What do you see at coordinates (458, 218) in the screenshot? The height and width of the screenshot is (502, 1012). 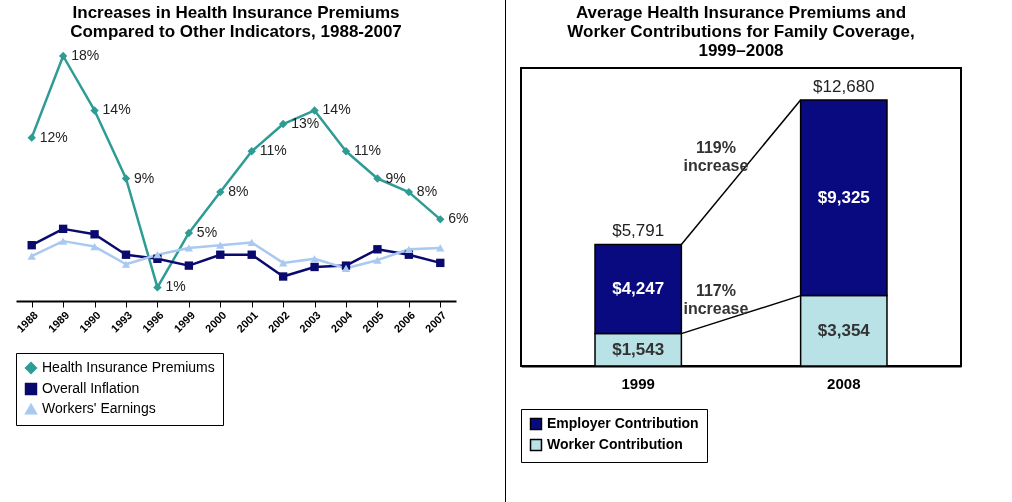 I see `data-label: 6%` at bounding box center [458, 218].